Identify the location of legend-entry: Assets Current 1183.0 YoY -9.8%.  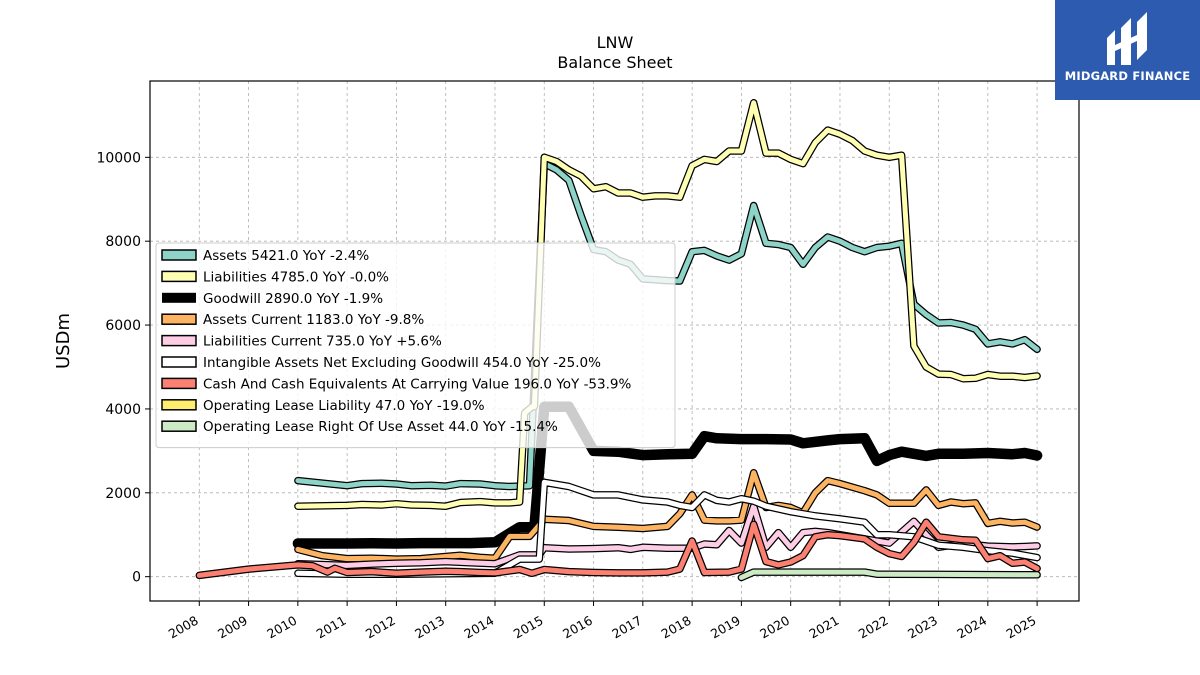
(313, 320).